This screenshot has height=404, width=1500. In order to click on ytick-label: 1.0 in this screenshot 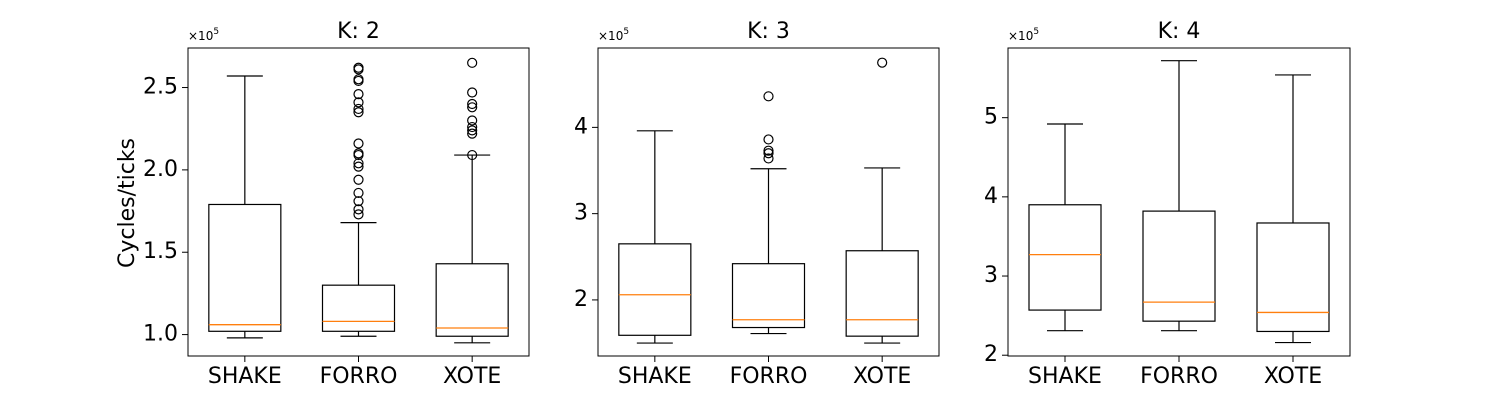, I will do `click(160, 334)`.